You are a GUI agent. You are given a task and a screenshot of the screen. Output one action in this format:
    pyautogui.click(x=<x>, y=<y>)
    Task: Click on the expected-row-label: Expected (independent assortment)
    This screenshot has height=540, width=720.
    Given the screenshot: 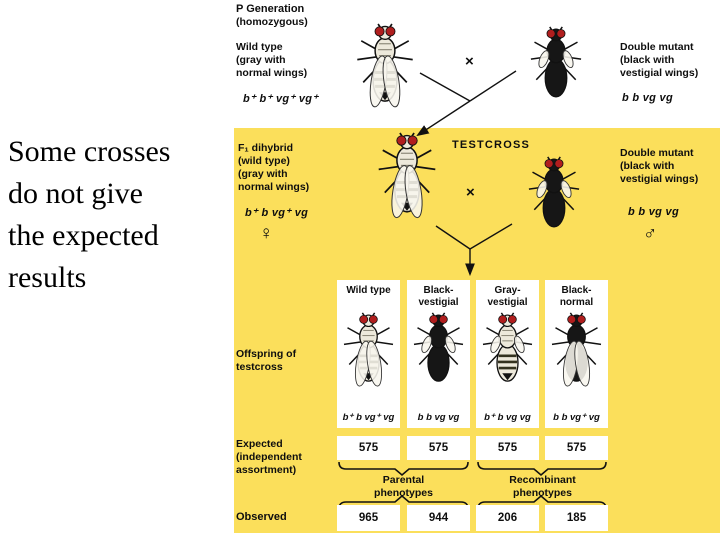 What is the action you would take?
    pyautogui.click(x=269, y=457)
    